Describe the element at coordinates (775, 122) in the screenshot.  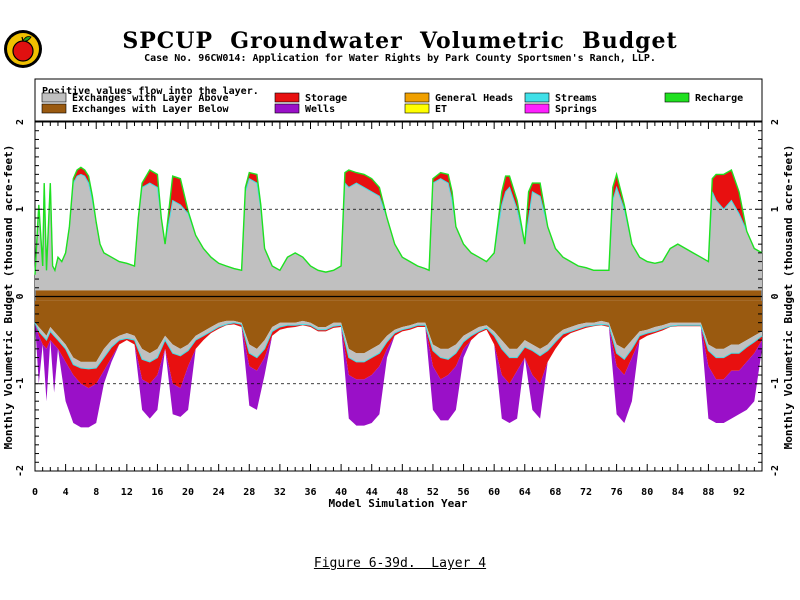
I see `y-tick-label-right: 2` at that location.